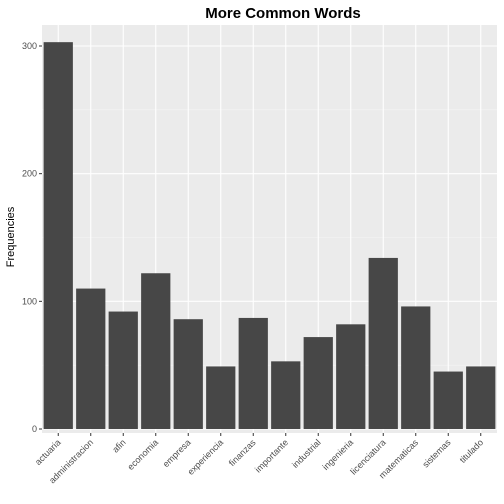 Image resolution: width=504 pixels, height=504 pixels. I want to click on y-tick-label: 200, so click(29, 174).